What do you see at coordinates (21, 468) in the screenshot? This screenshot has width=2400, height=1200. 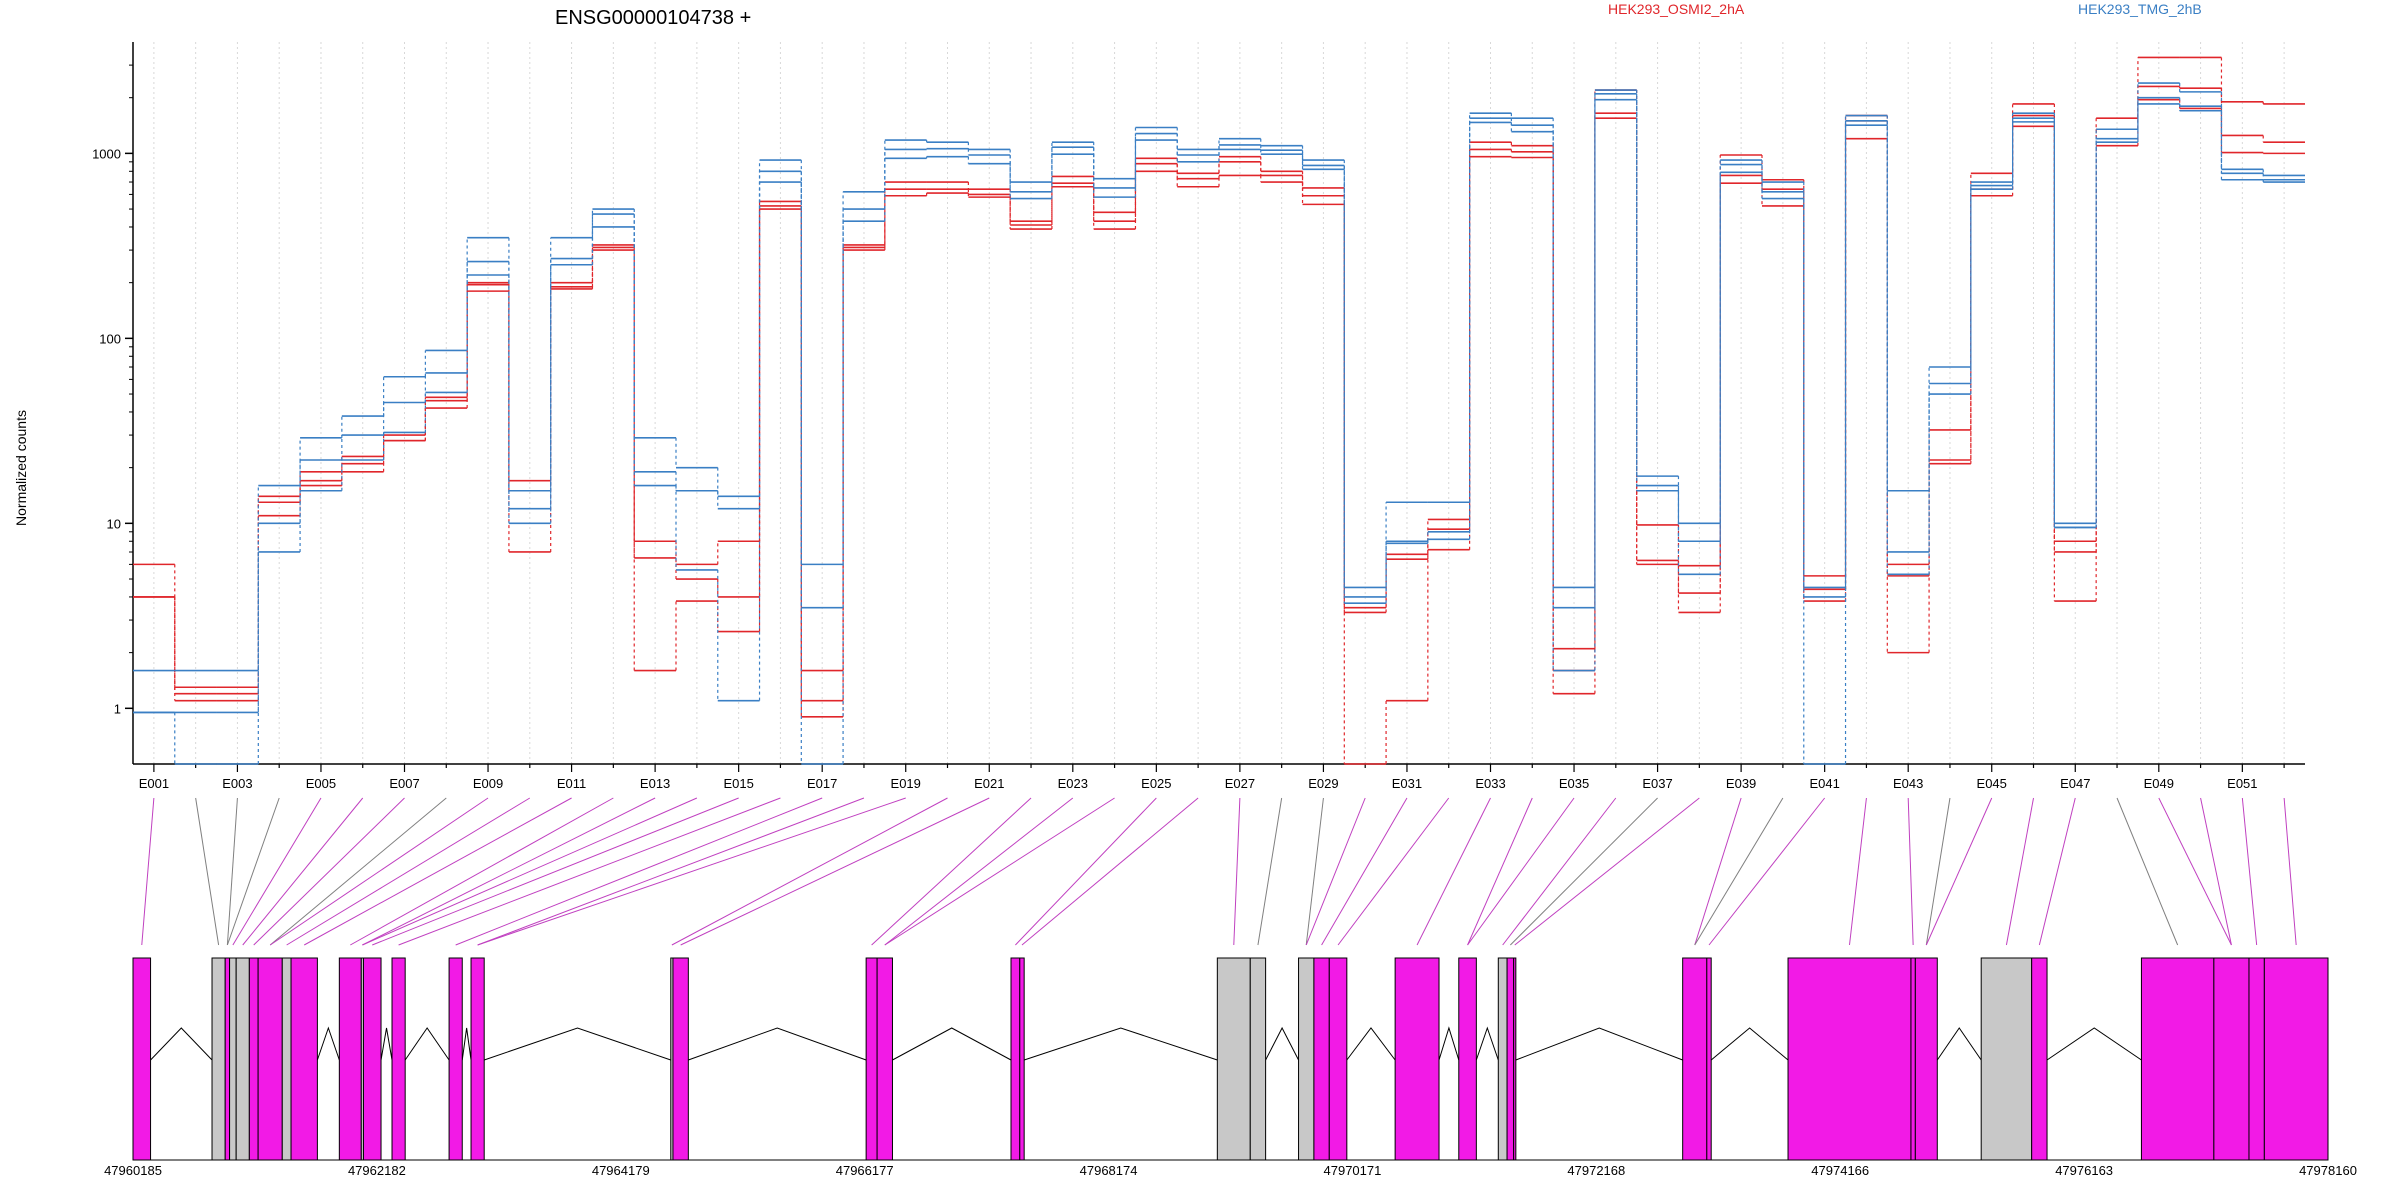 I see `y-axis-label: Normalized counts` at bounding box center [21, 468].